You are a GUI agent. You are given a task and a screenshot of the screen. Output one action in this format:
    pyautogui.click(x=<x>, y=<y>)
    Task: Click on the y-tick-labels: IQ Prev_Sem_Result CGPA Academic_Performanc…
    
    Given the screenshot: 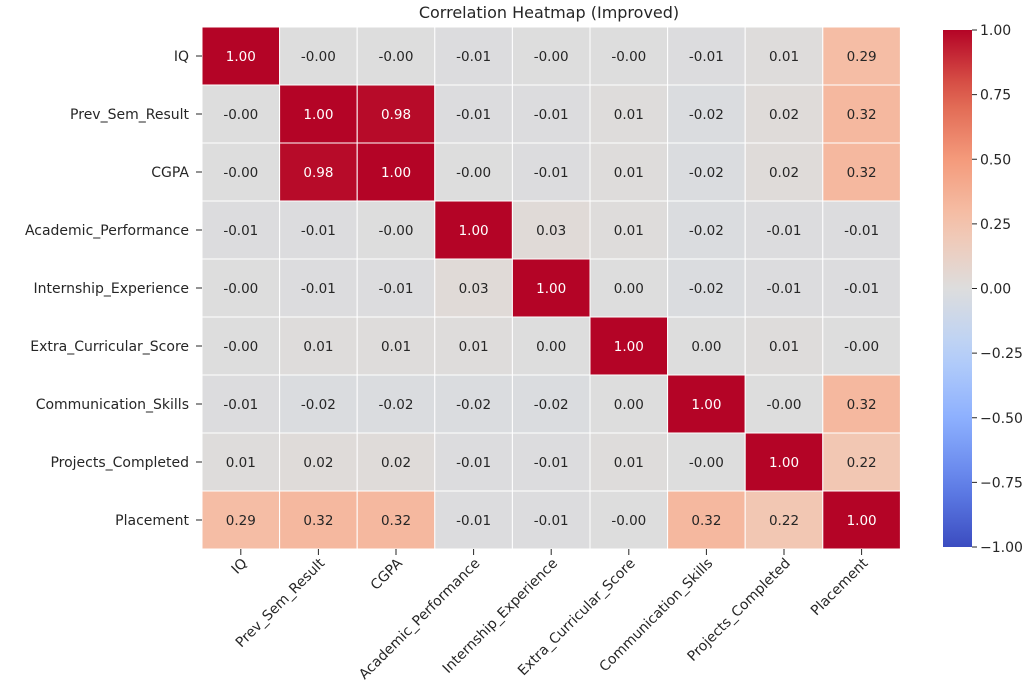 What is the action you would take?
    pyautogui.click(x=113, y=289)
    